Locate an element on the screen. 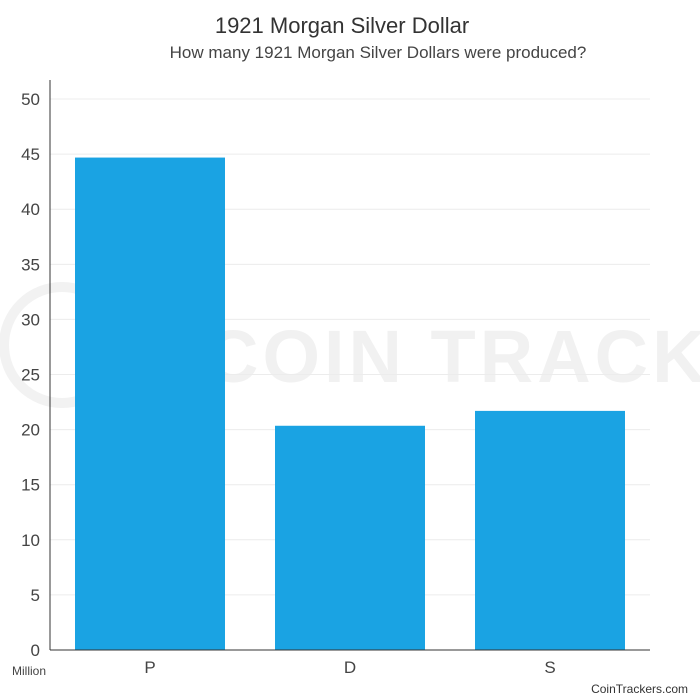 The image size is (700, 700). chart-title: 1921 Morgan Silver Dollar is located at coordinates (342, 25).